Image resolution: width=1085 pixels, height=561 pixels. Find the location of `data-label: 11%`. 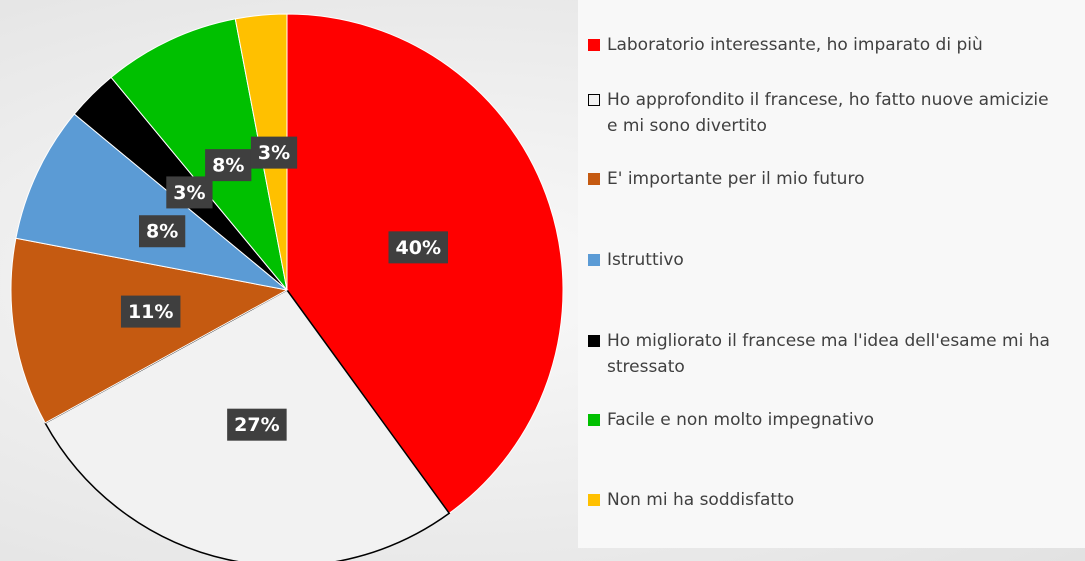

data-label: 11% is located at coordinates (150, 311).